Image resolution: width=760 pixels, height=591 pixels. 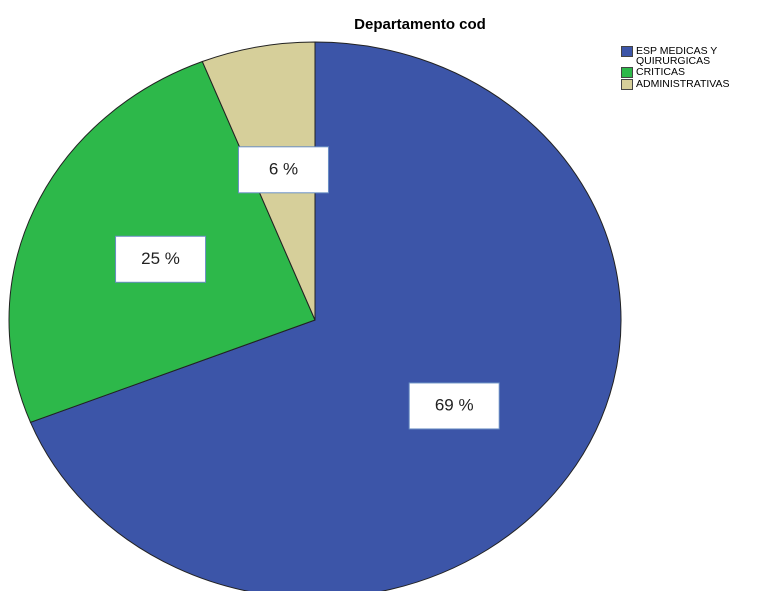 I want to click on data-label: 6 %, so click(x=283, y=170).